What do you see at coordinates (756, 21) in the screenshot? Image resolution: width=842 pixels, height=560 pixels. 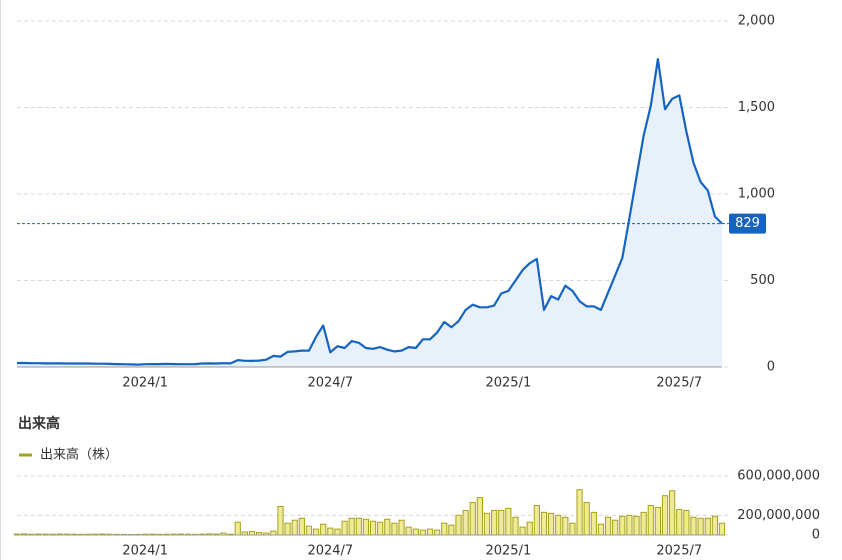 I see `y-tick-label: 2,000` at bounding box center [756, 21].